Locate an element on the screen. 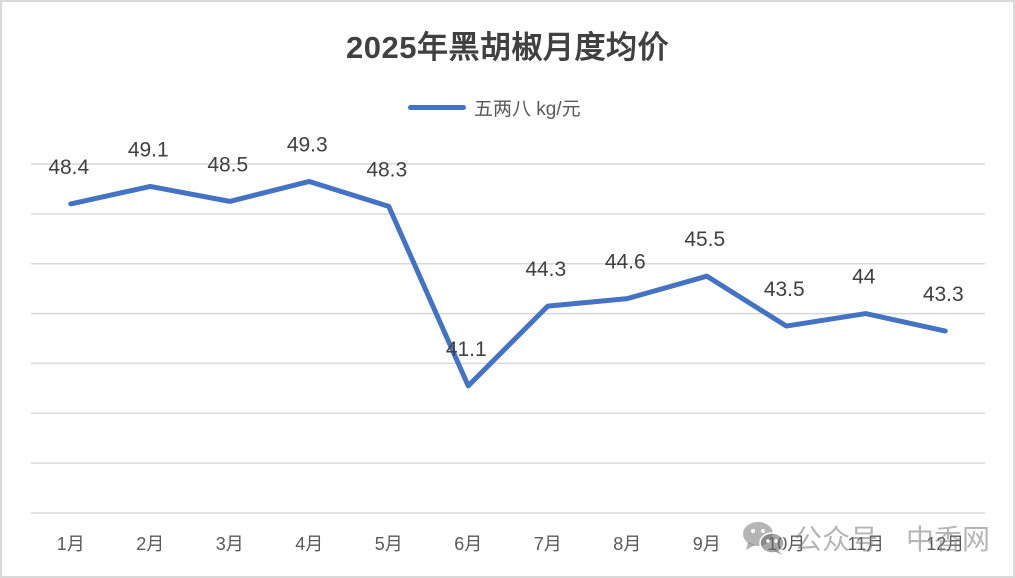 Image resolution: width=1015 pixels, height=578 pixels. chart-legend: 五两八 kg/元 is located at coordinates (494, 107).